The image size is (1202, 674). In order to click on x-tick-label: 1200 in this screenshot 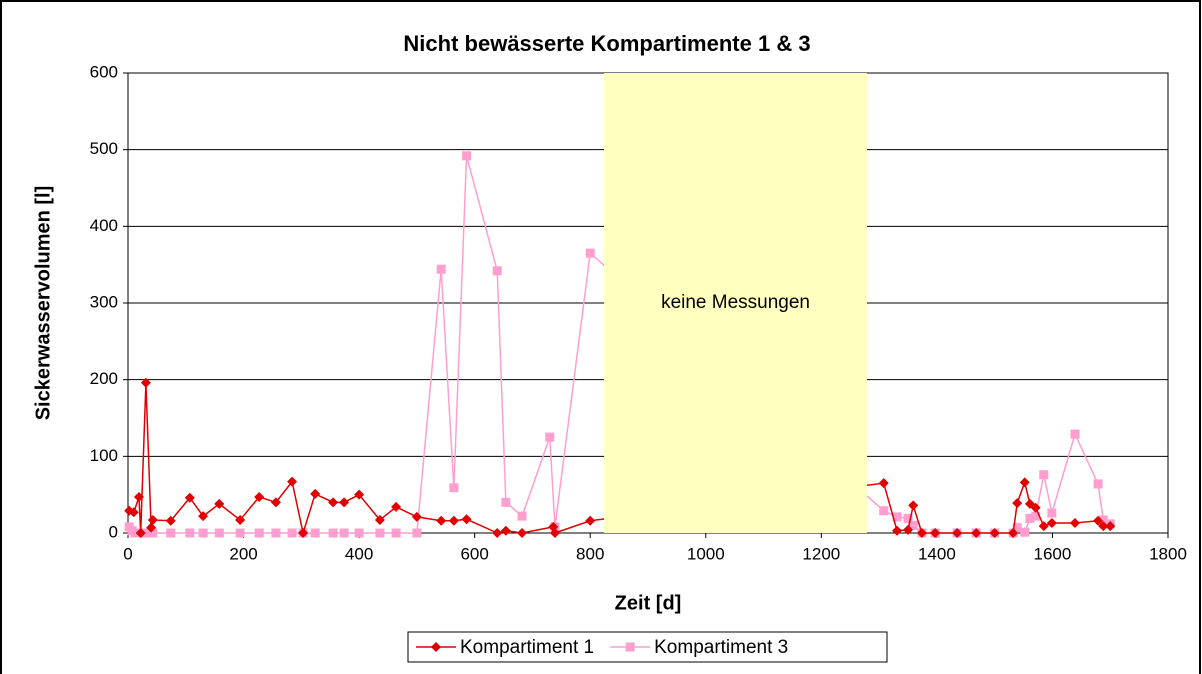, I will do `click(821, 553)`.